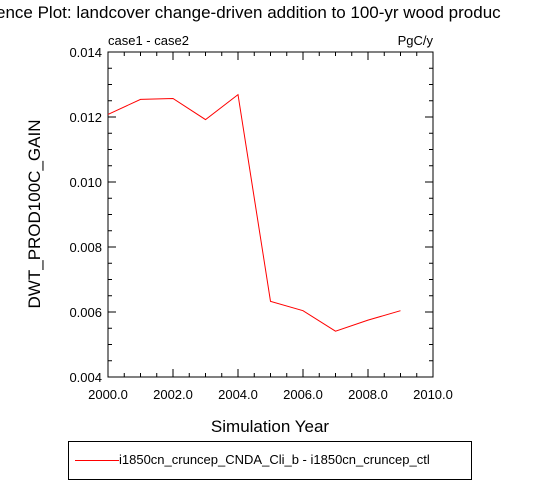  Describe the element at coordinates (416, 40) in the screenshot. I see `subtitle-right: PgC/y` at that location.